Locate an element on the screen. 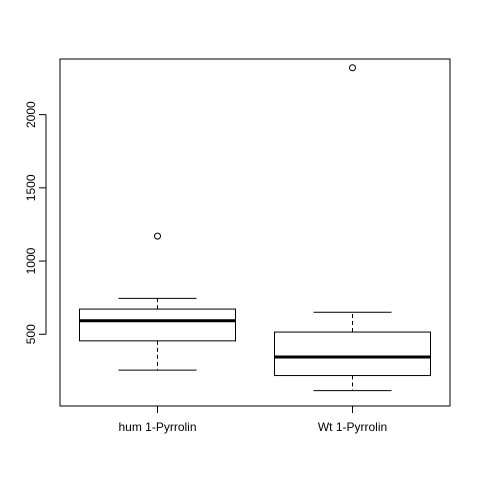 The image size is (480, 485). y-tick-label: 2000 is located at coordinates (31, 114).